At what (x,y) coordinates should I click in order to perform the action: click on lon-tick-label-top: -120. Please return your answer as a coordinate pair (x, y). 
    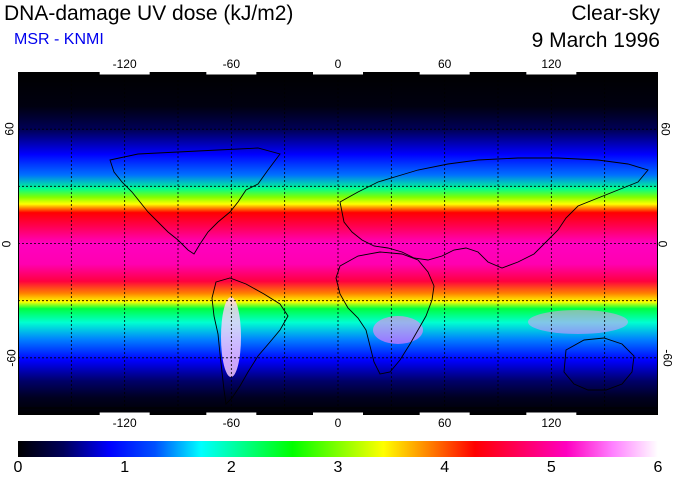
    Looking at the image, I should click on (124, 64).